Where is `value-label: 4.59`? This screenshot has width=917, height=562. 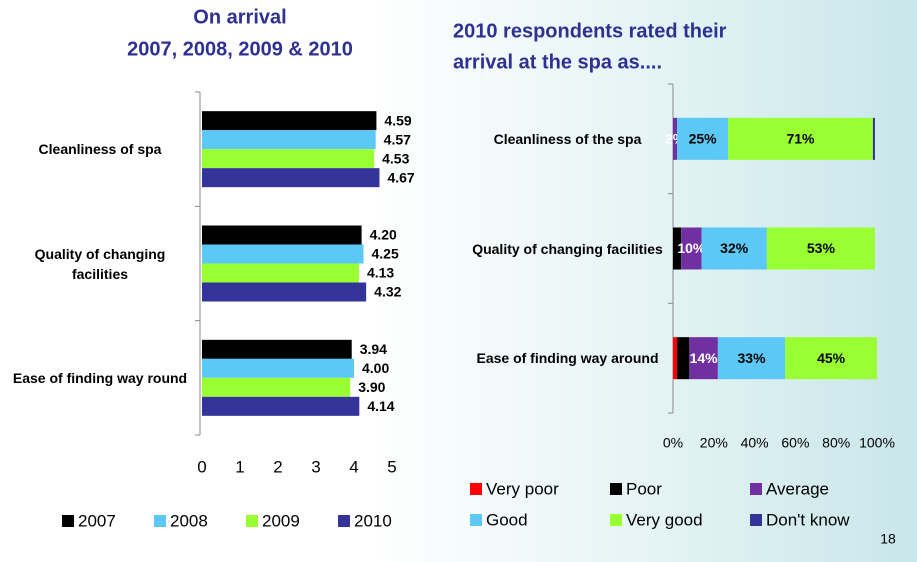
value-label: 4.59 is located at coordinates (397, 120).